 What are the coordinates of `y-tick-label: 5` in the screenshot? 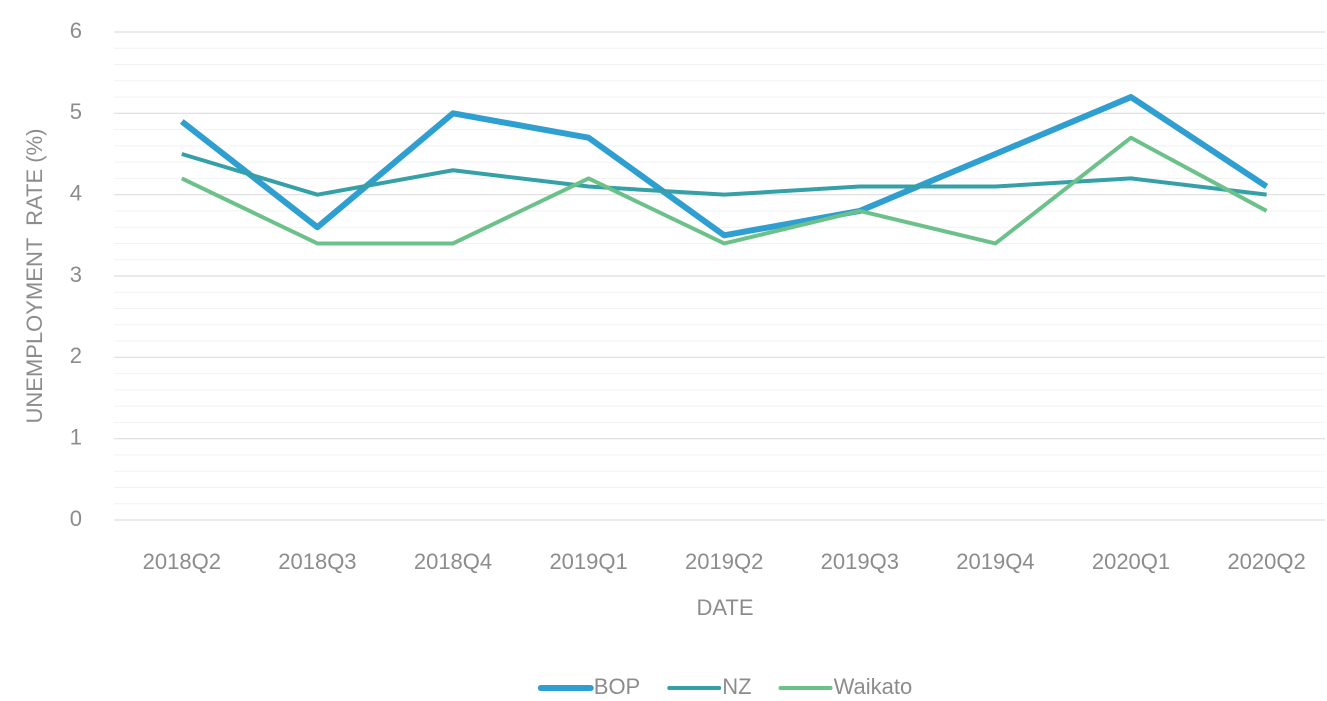 It's located at (76, 111).